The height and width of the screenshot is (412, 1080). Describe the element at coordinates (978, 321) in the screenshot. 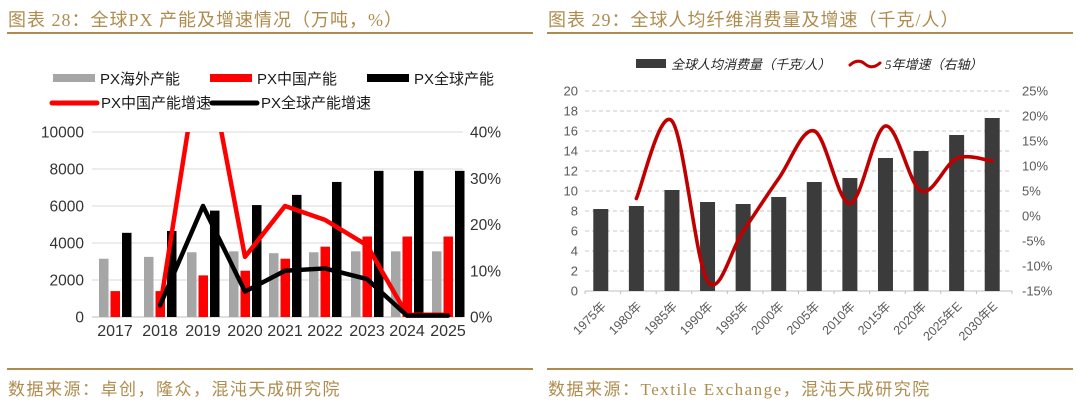

I see `x-axis-tick-label: 2030年E` at that location.